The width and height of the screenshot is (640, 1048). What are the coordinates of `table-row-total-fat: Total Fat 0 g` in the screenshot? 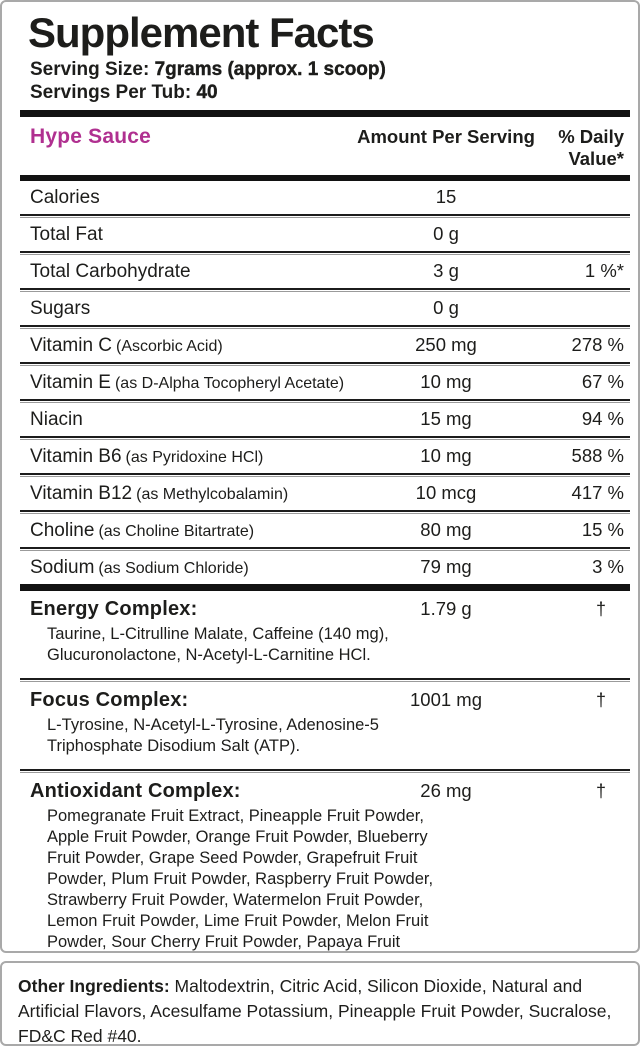 It's located at (320, 234).